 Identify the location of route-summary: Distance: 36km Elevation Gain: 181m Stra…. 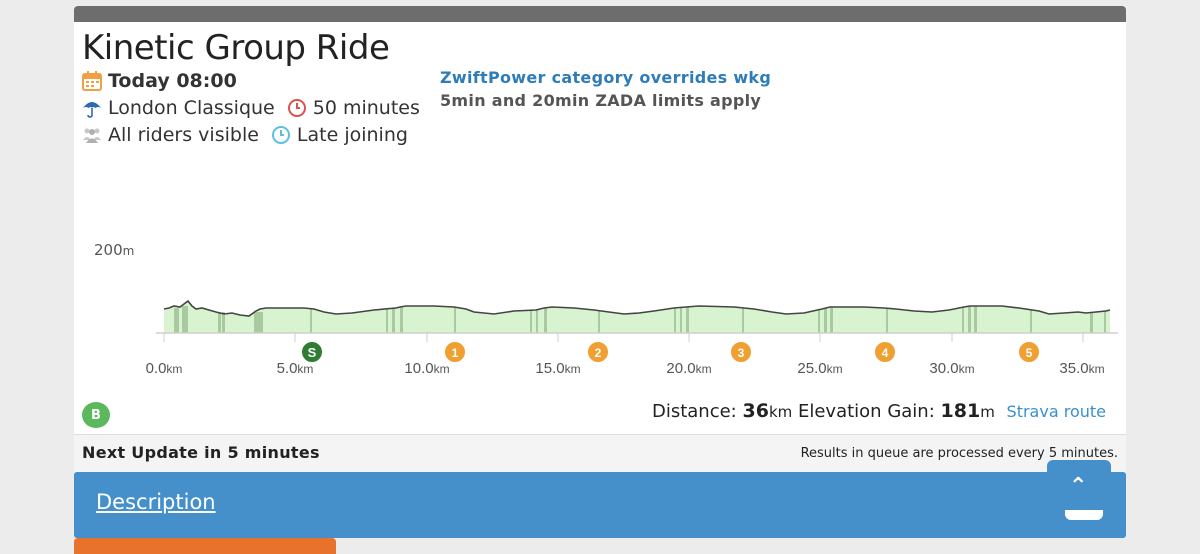
(879, 411).